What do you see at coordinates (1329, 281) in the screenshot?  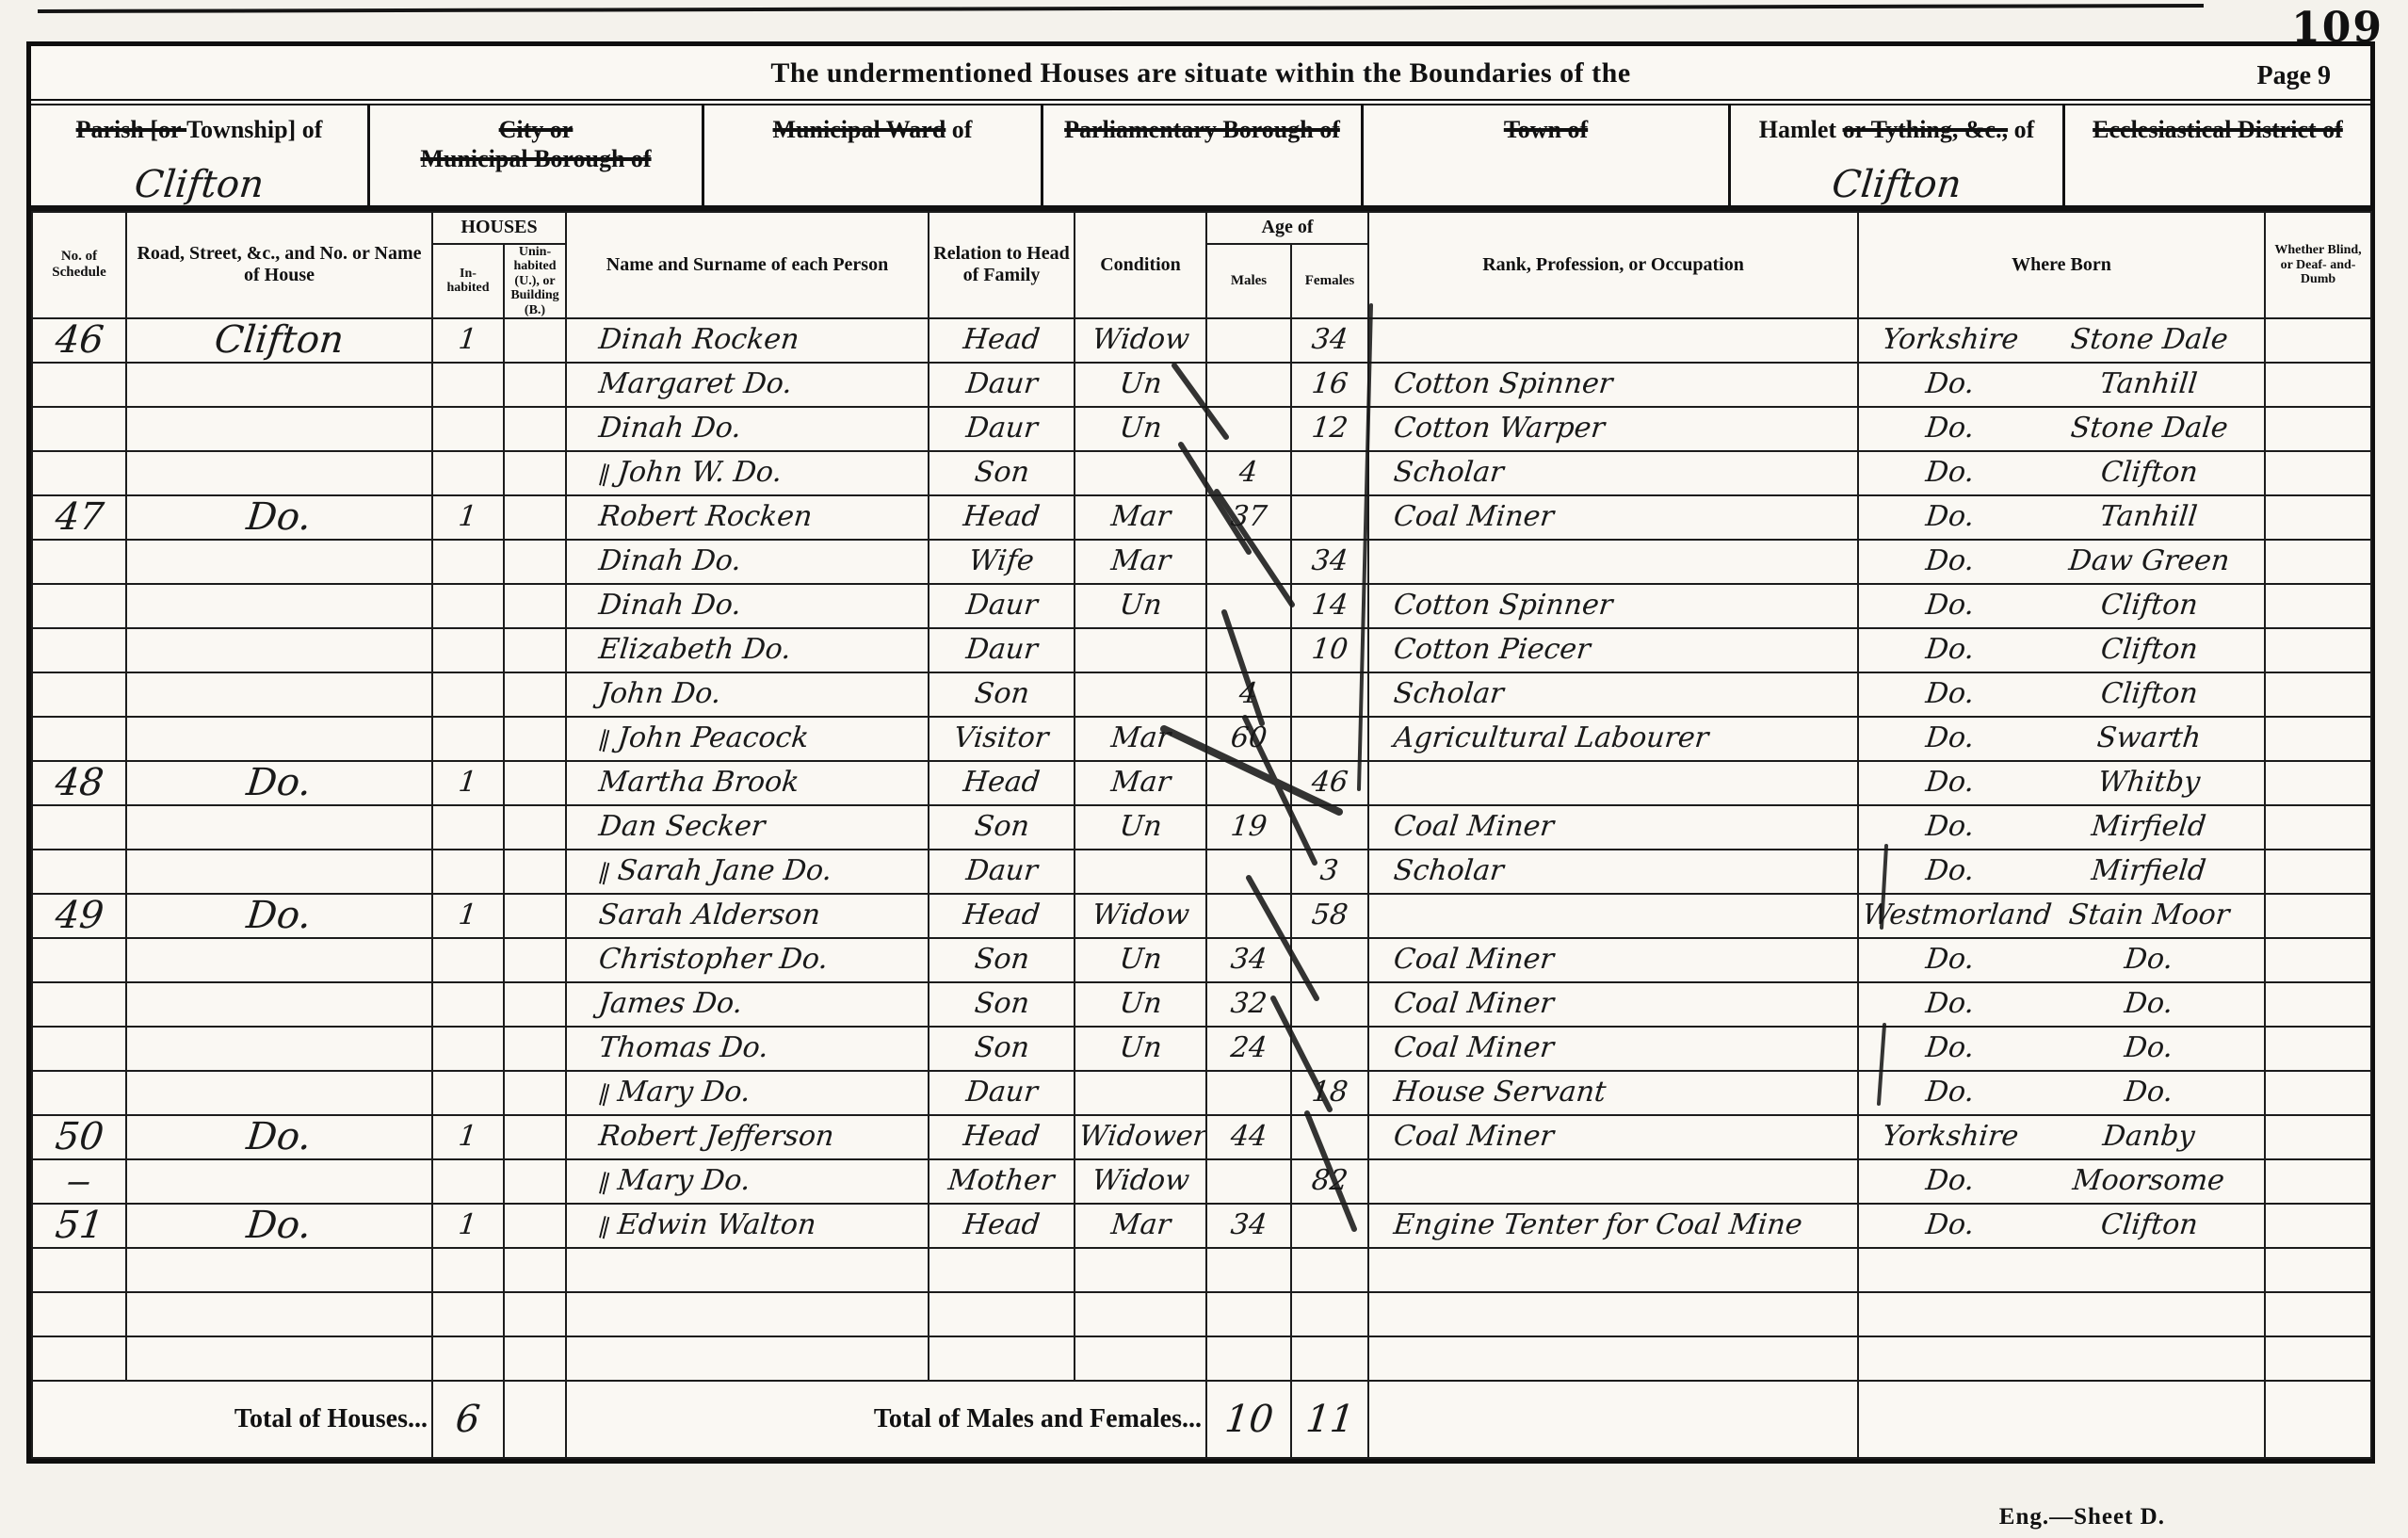 I see `col-header-females: Females` at bounding box center [1329, 281].